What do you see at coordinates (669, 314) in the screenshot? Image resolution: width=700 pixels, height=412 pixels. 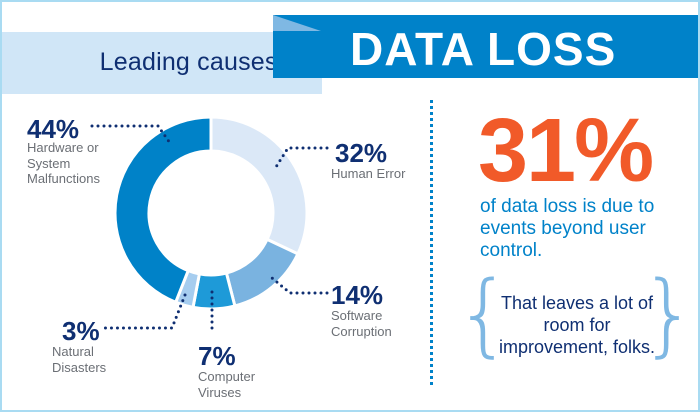 I see `right-brace-icon: }` at bounding box center [669, 314].